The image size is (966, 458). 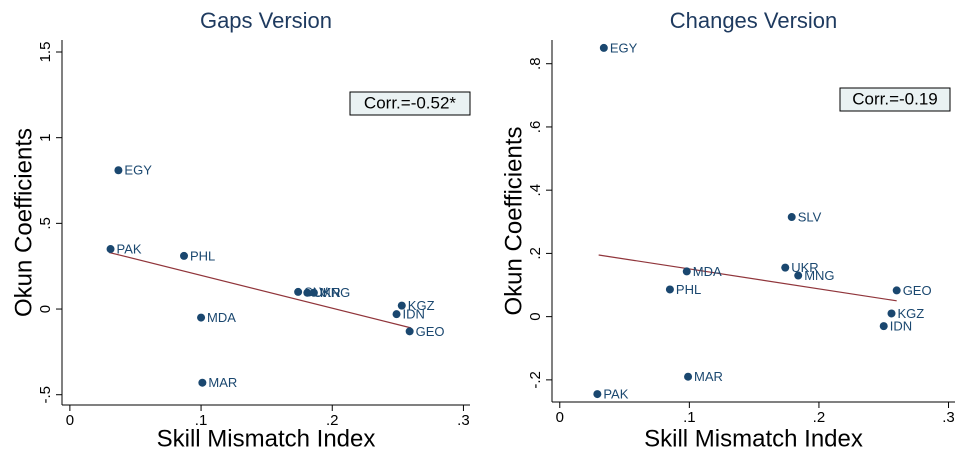 What do you see at coordinates (754, 20) in the screenshot?
I see `chart-title: Changes Version` at bounding box center [754, 20].